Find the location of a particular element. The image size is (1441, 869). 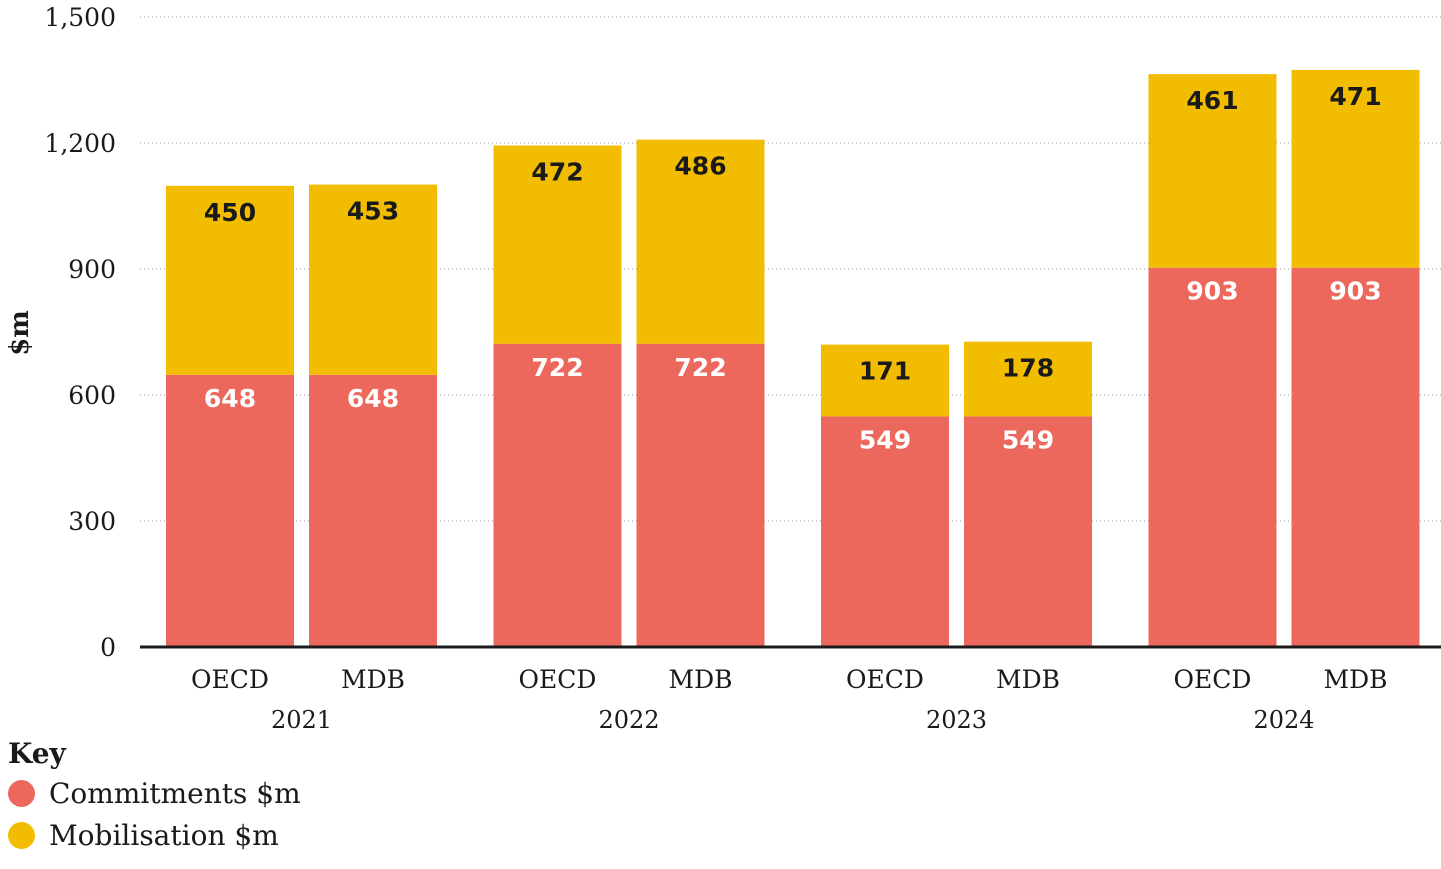

y-axis-ticks: 0 300 600 900 1,200 1,500 is located at coordinates (80, 332).